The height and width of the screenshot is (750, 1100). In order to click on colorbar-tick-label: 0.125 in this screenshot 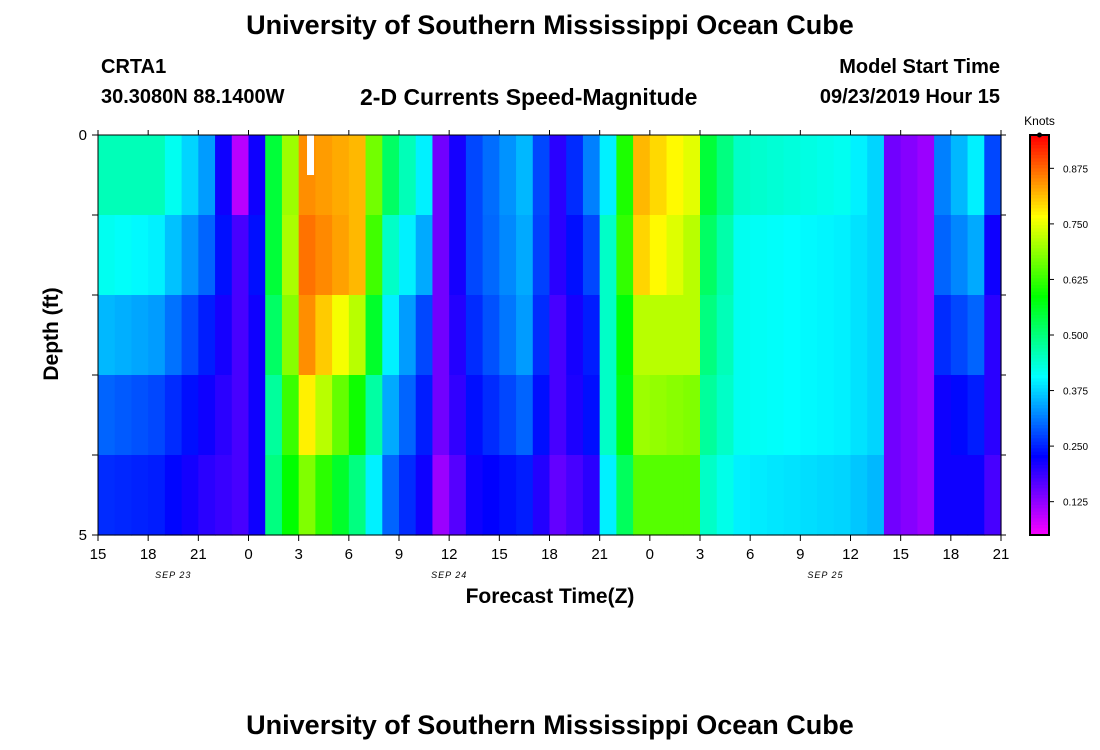, I will do `click(1075, 503)`.